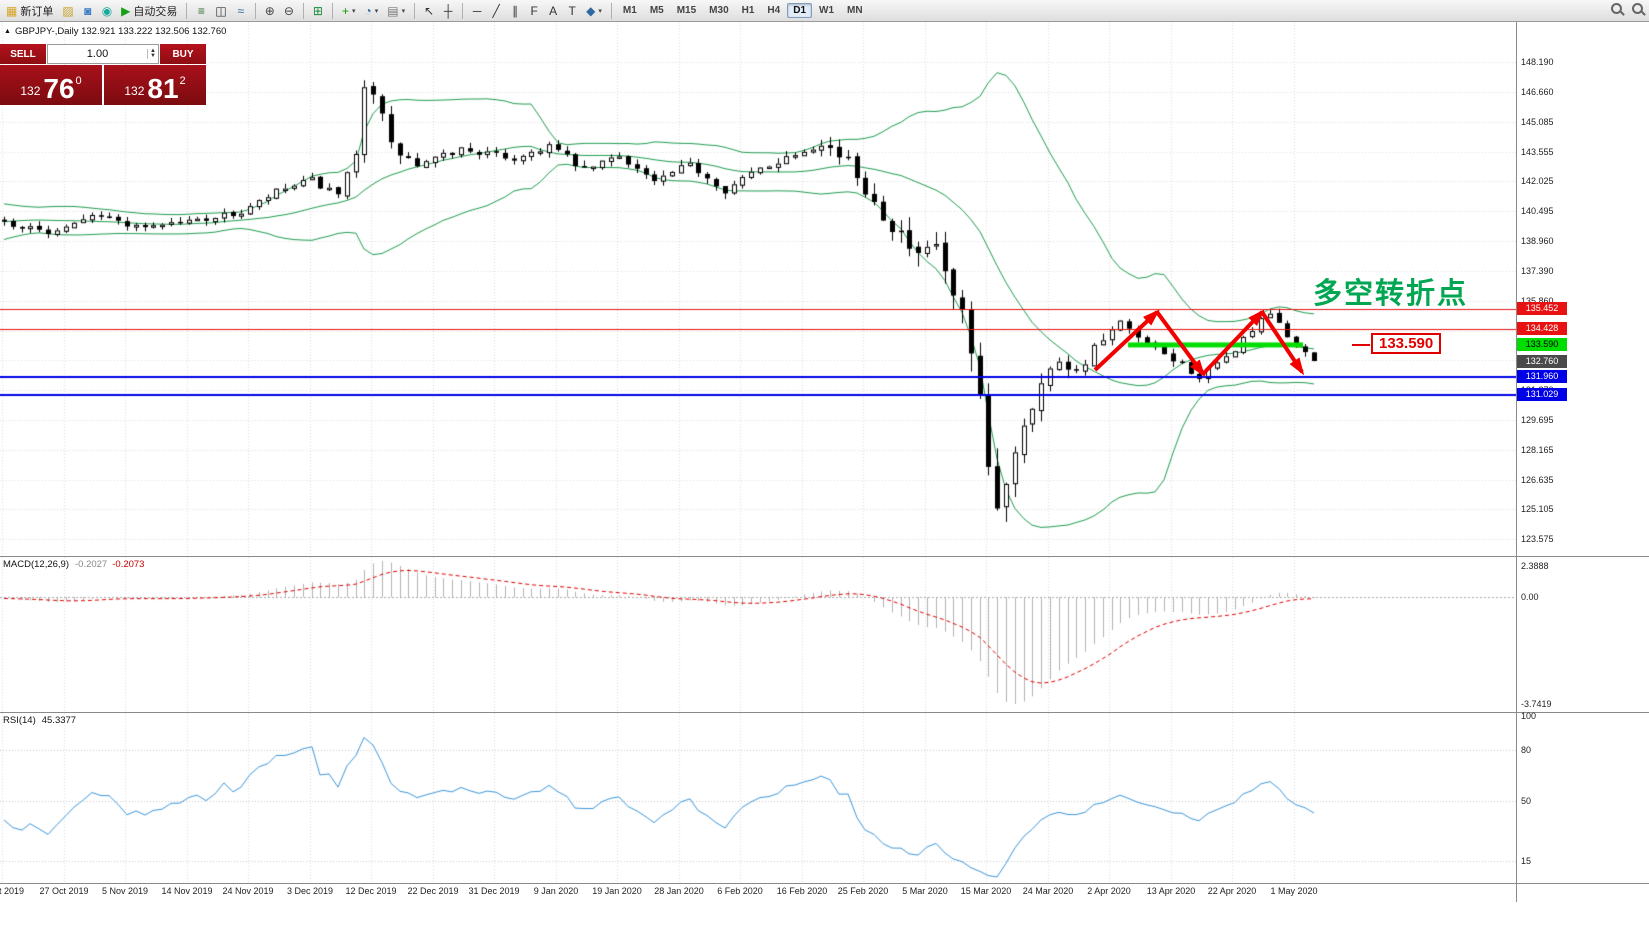 The width and height of the screenshot is (1649, 945). Describe the element at coordinates (1406, 343) in the screenshot. I see `price-callout-label: 133.590` at that location.